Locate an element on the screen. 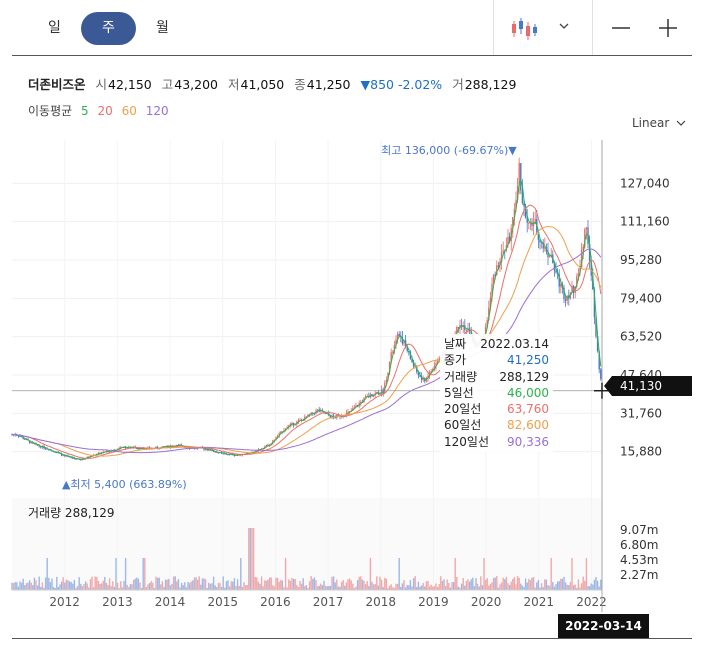  tab-week: 주 is located at coordinates (108, 28).